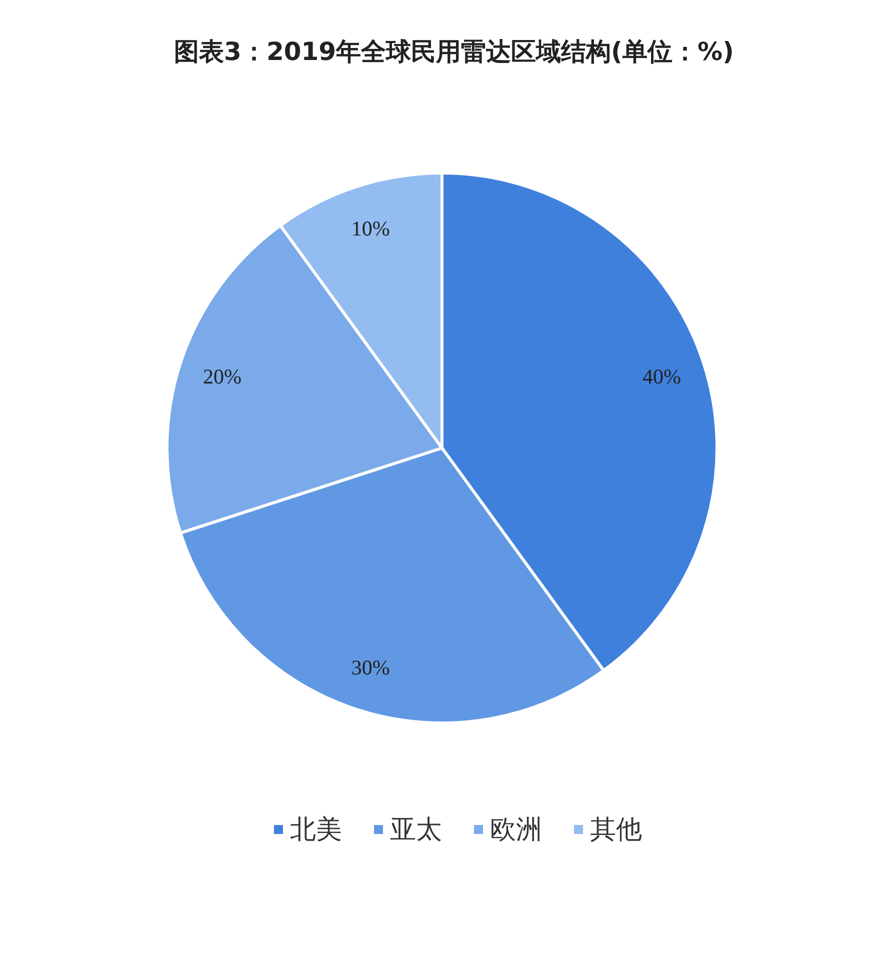  I want to click on legend-label: 其他, so click(616, 830).